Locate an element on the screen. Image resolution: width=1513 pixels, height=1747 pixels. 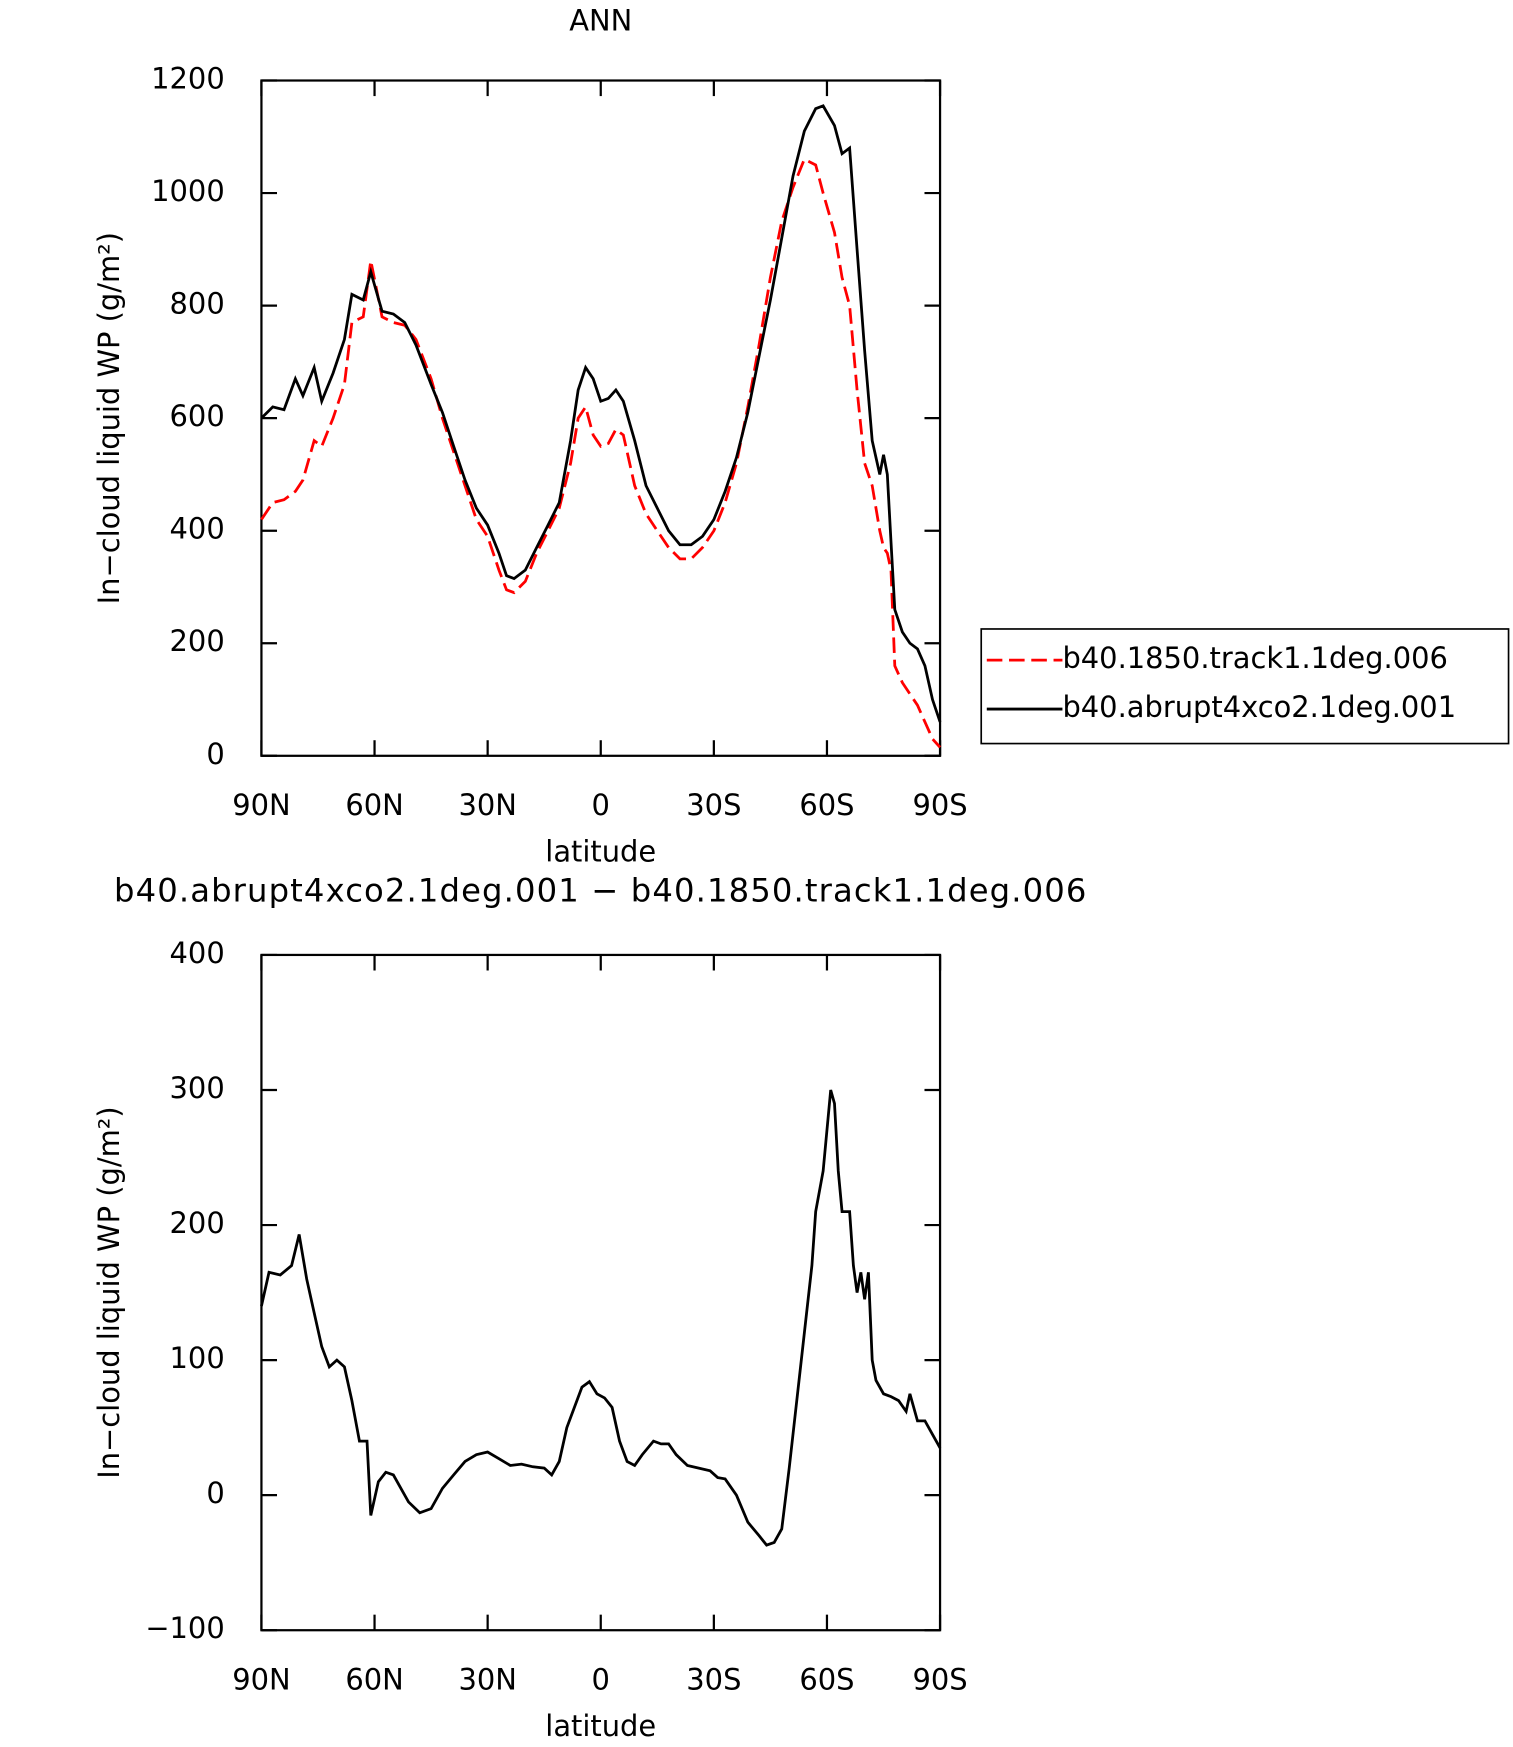
y-tick-label: 300 is located at coordinates (197, 1088).